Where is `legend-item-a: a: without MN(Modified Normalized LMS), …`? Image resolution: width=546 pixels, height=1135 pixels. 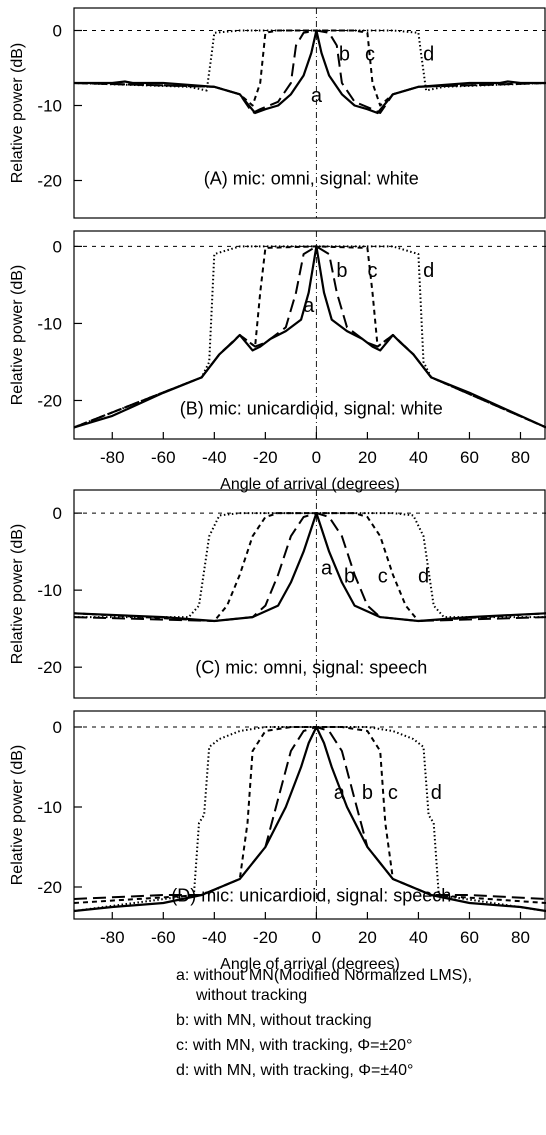
legend-item-a: a: without MN(Modified Normalized LMS), … is located at coordinates (361, 986).